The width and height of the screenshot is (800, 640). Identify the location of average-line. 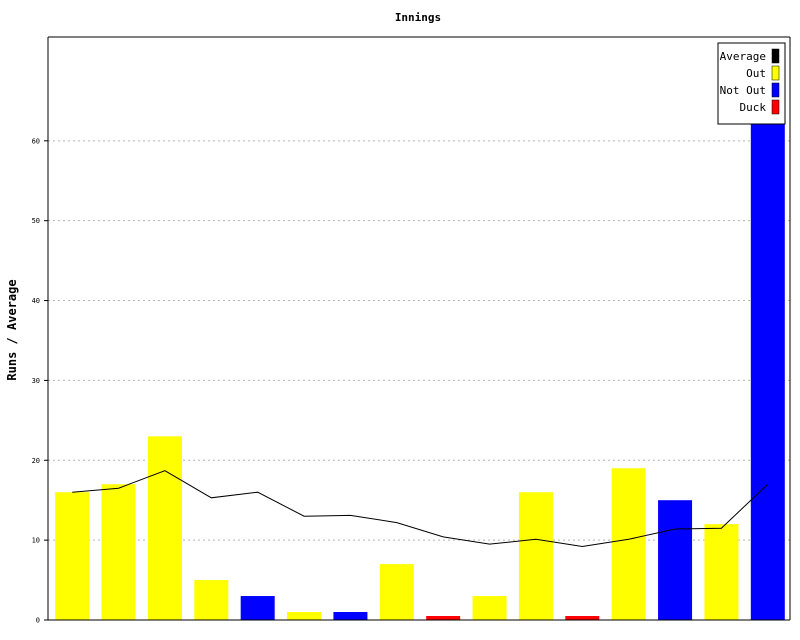
(420, 509).